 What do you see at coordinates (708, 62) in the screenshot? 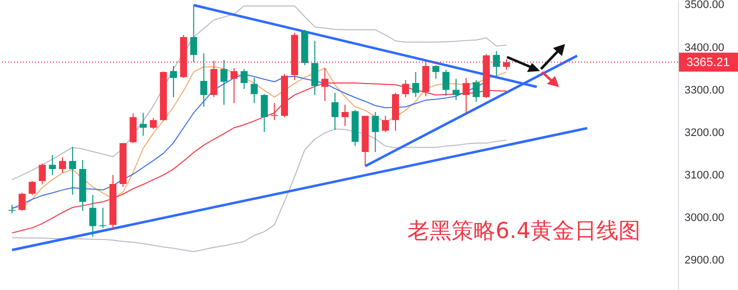
I see `ref-line-label: 3365.21` at bounding box center [708, 62].